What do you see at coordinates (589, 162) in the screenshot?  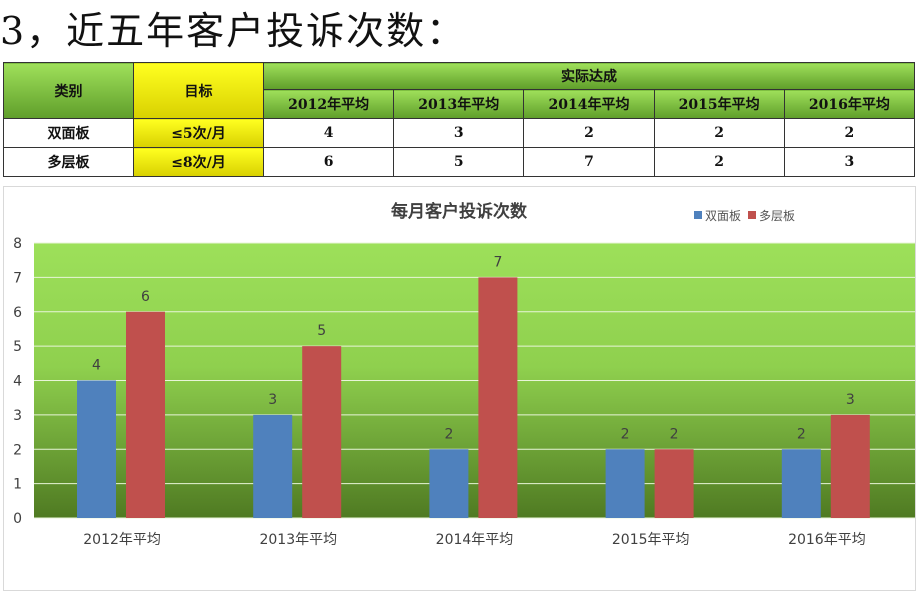 I see `cell: 7` at bounding box center [589, 162].